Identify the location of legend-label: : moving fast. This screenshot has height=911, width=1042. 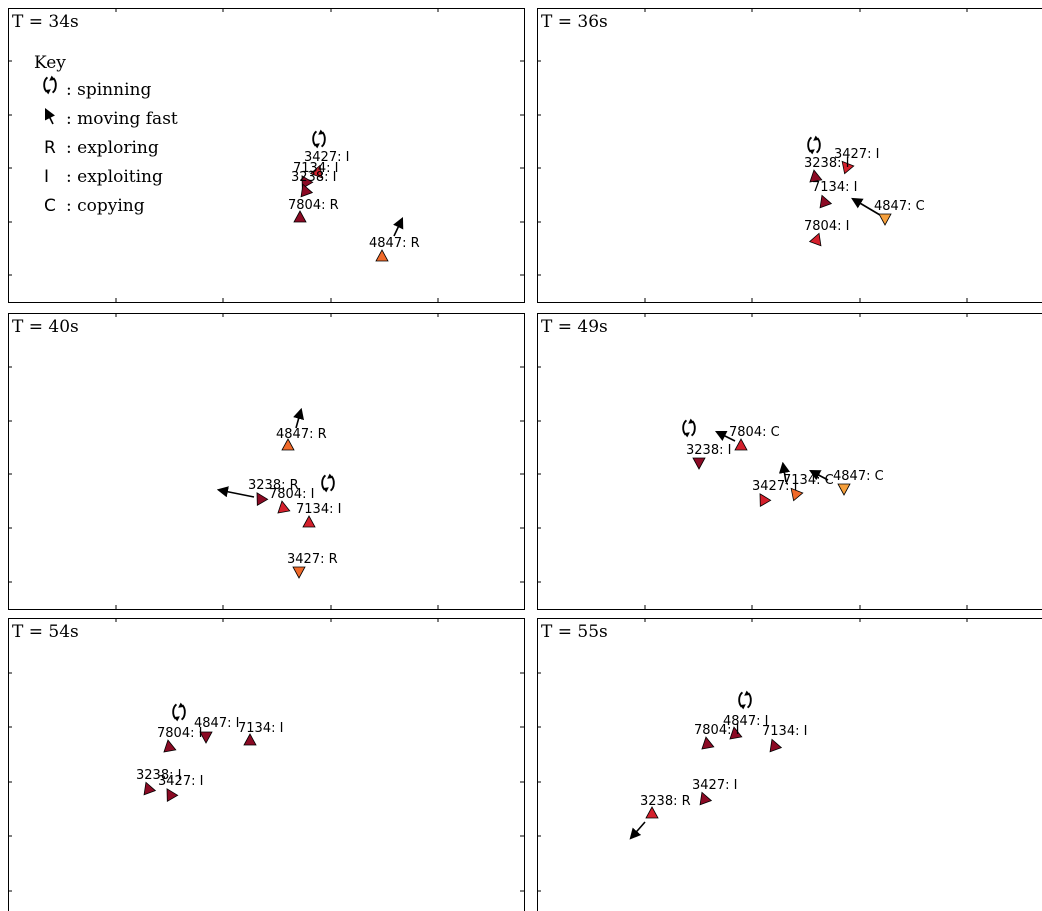
(122, 119).